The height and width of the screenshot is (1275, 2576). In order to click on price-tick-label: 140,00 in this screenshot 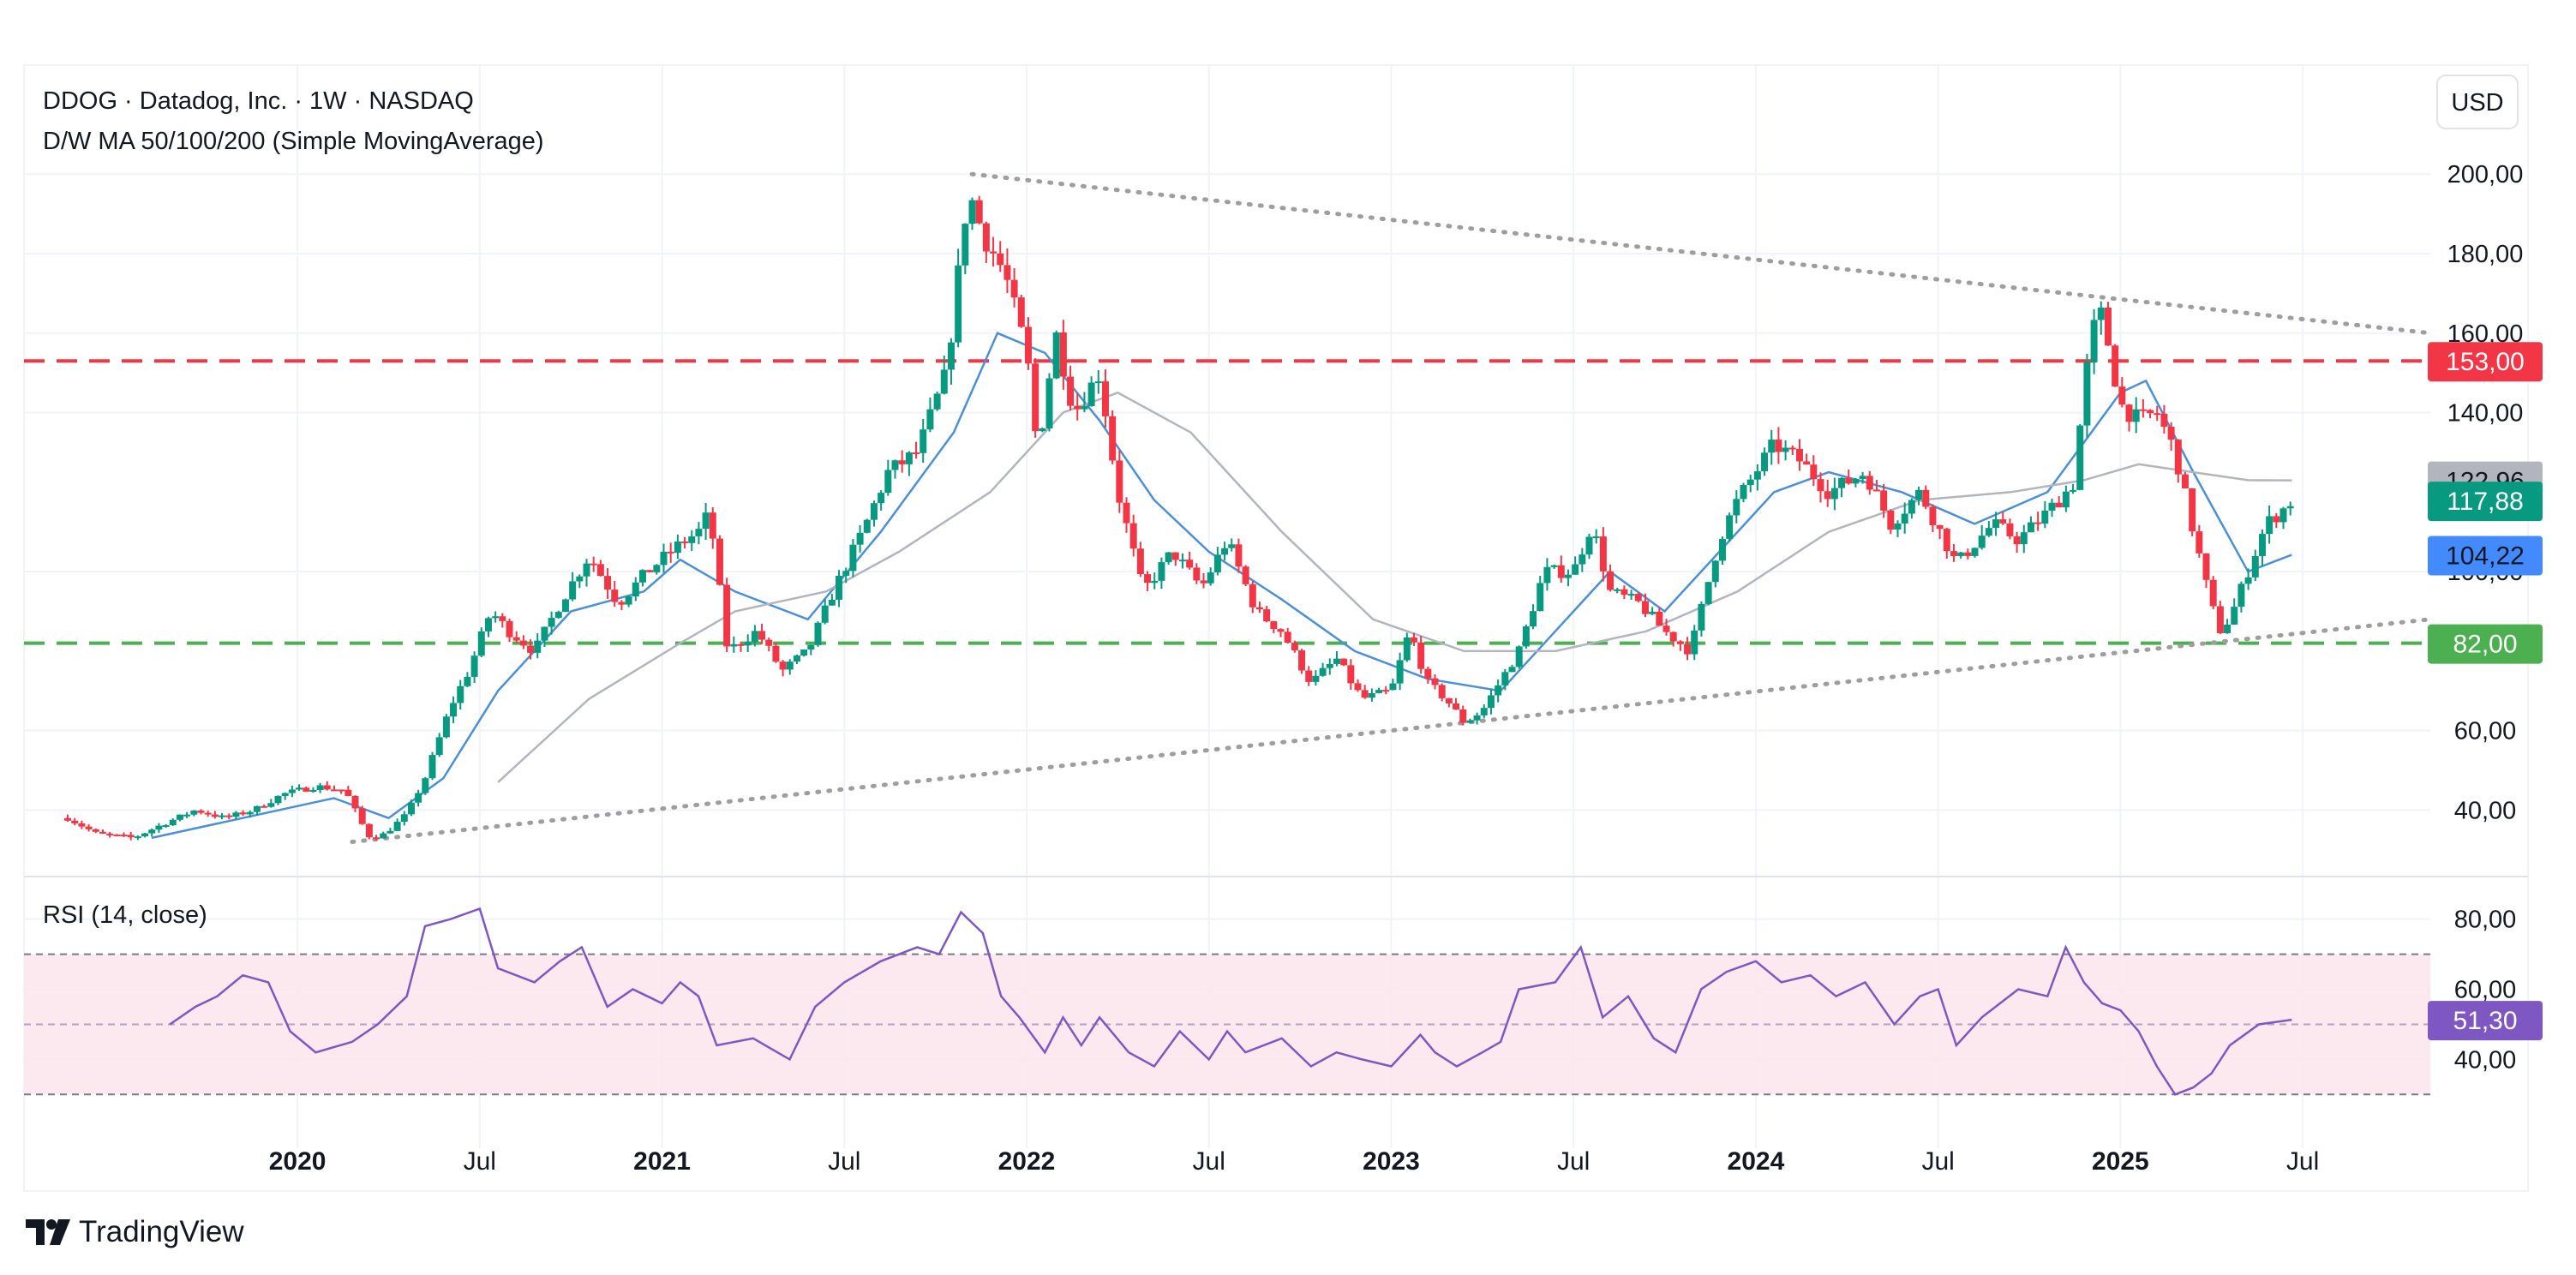, I will do `click(2485, 414)`.